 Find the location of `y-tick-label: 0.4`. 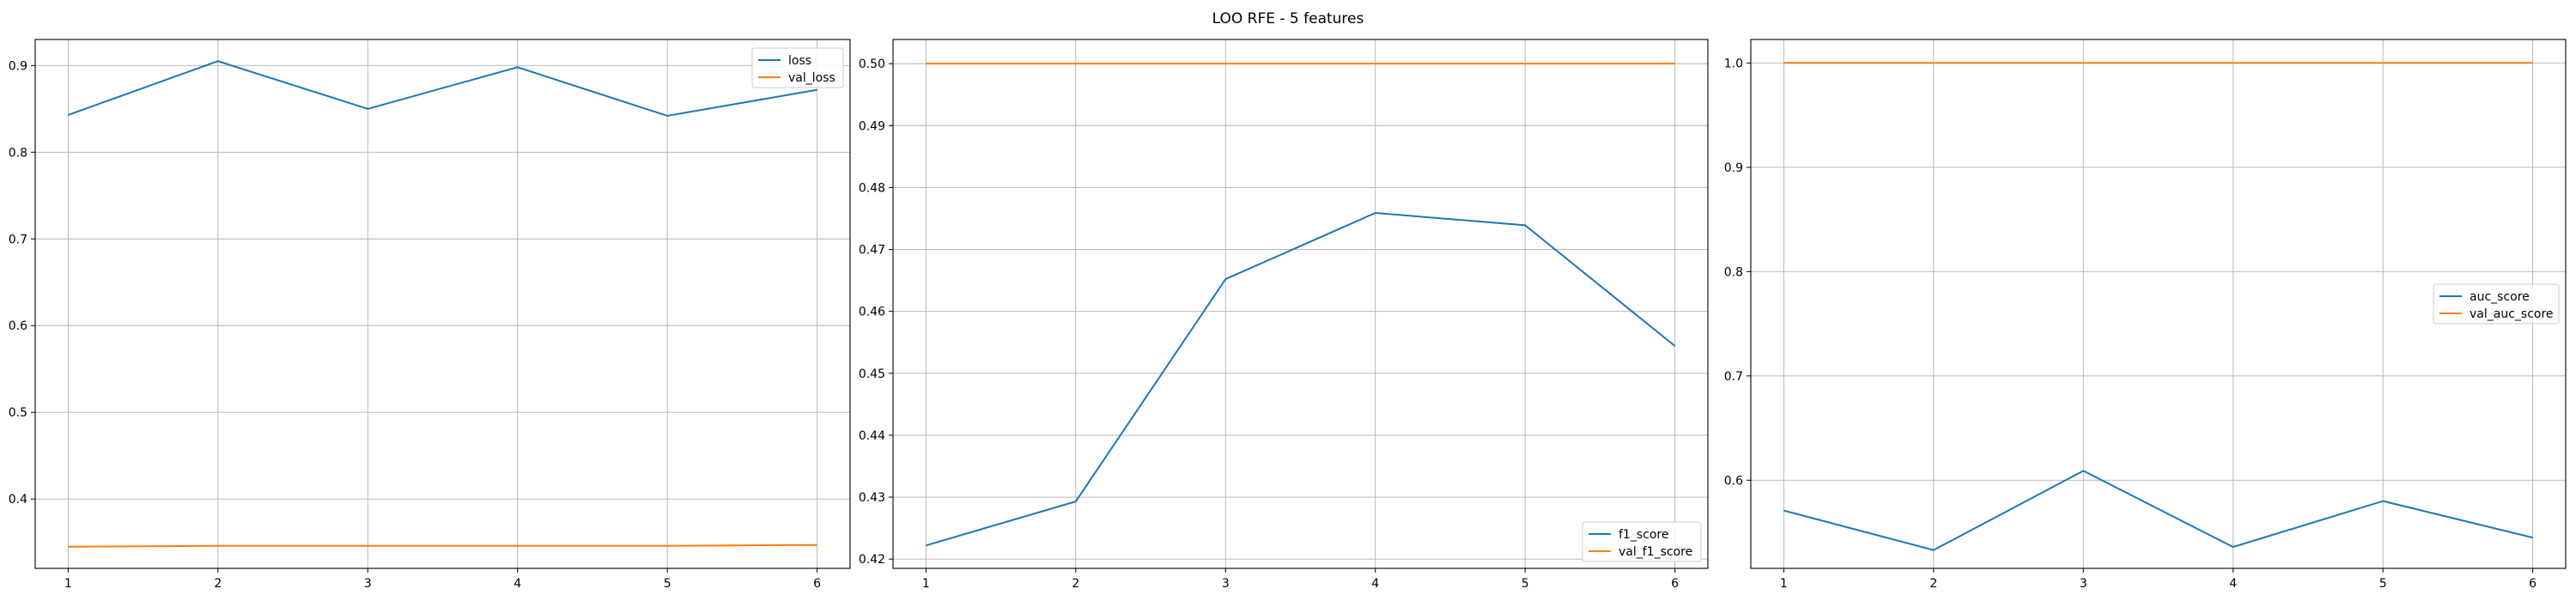

y-tick-label: 0.4 is located at coordinates (18, 500).